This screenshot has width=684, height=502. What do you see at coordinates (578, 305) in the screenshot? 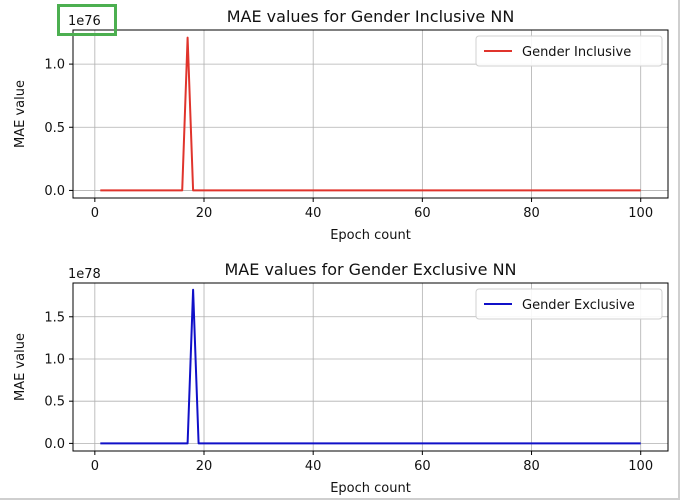
I see `legend-label: Gender Exclusive` at bounding box center [578, 305].